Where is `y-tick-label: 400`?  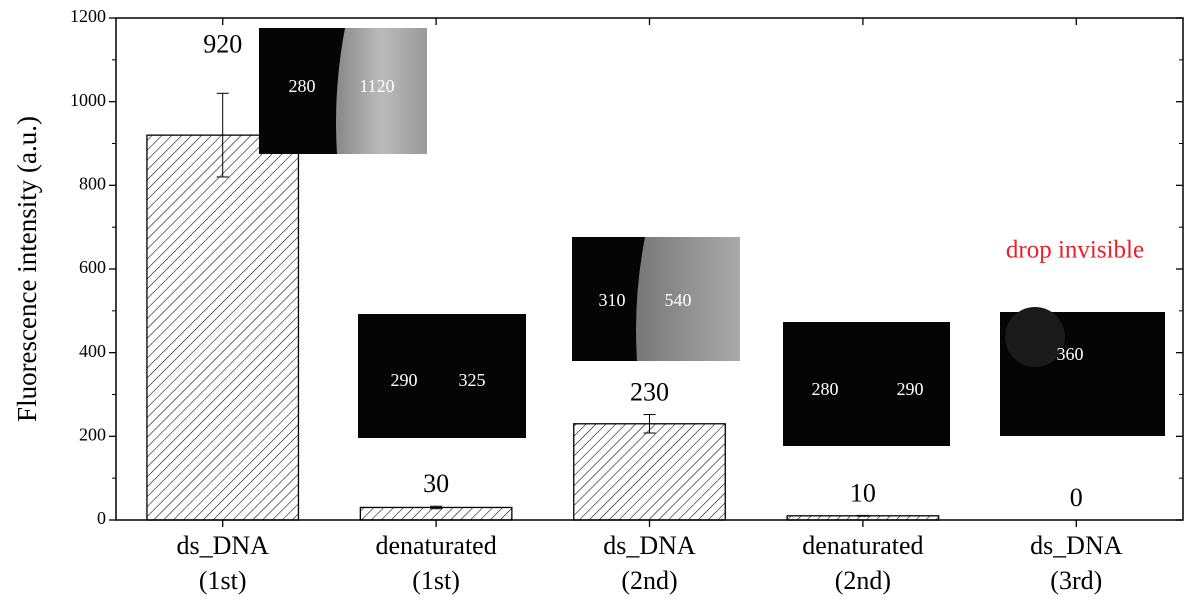 y-tick-label: 400 is located at coordinates (92, 351).